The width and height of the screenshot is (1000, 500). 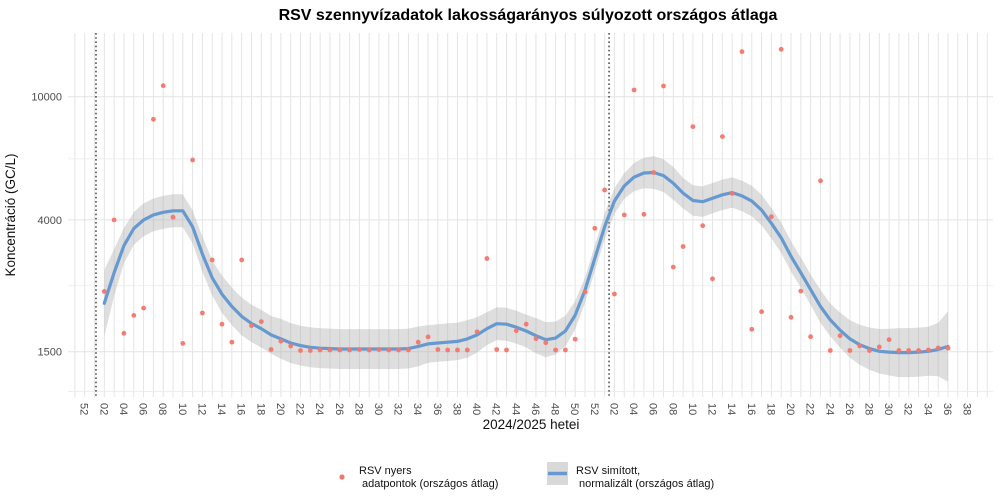 What do you see at coordinates (496, 409) in the screenshot?
I see `x-tick-label: 42` at bounding box center [496, 409].